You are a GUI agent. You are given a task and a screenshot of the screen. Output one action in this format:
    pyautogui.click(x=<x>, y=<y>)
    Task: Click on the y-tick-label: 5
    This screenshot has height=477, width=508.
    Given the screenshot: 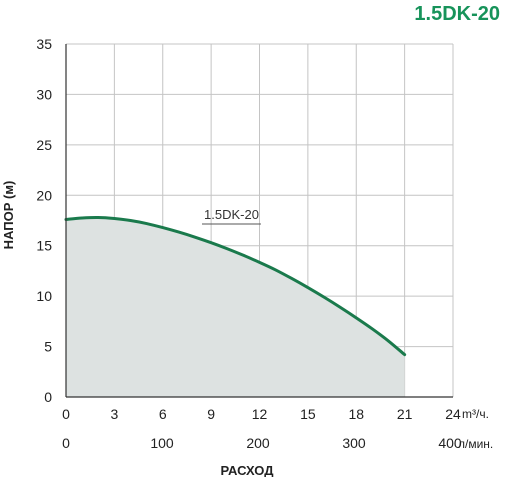 What is the action you would take?
    pyautogui.click(x=48, y=347)
    